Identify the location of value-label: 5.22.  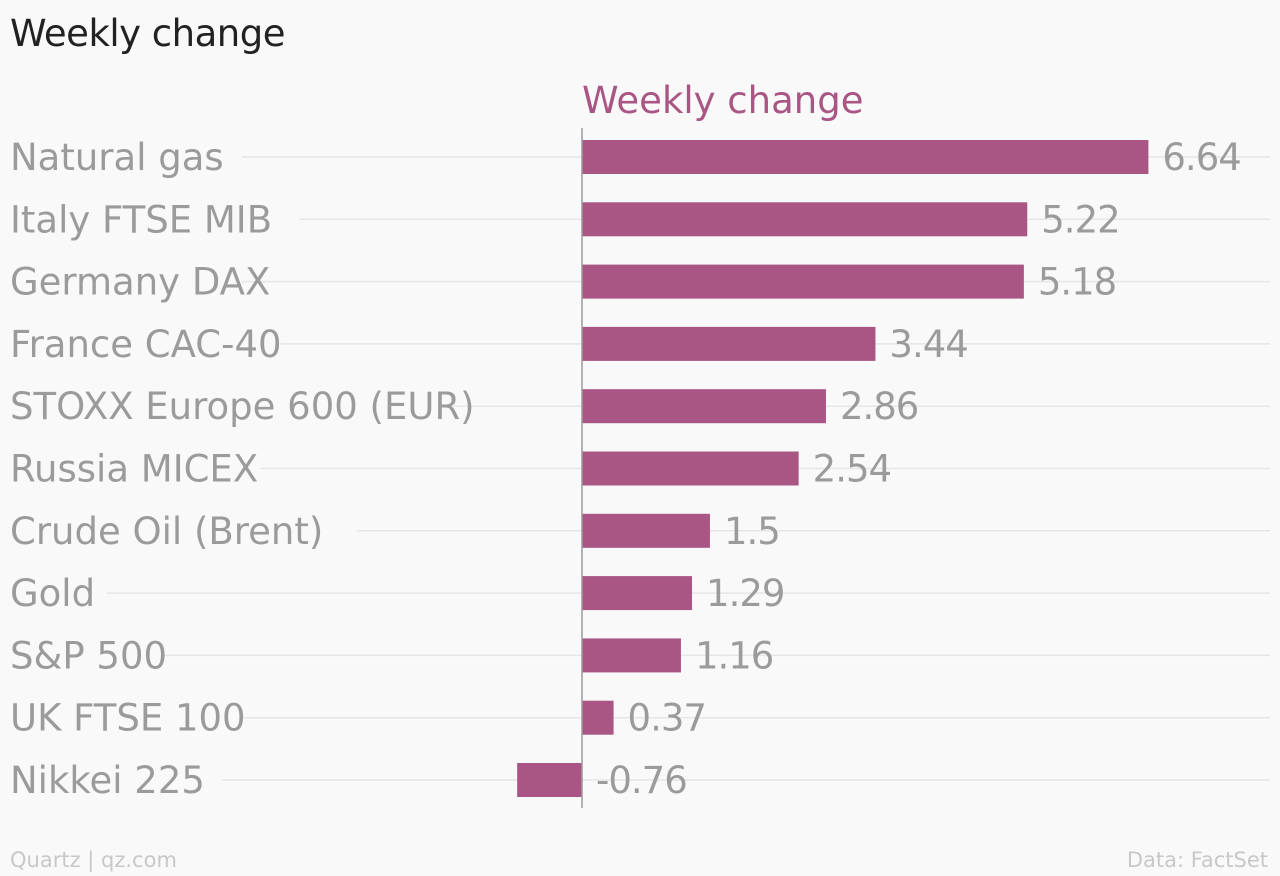
(1080, 219).